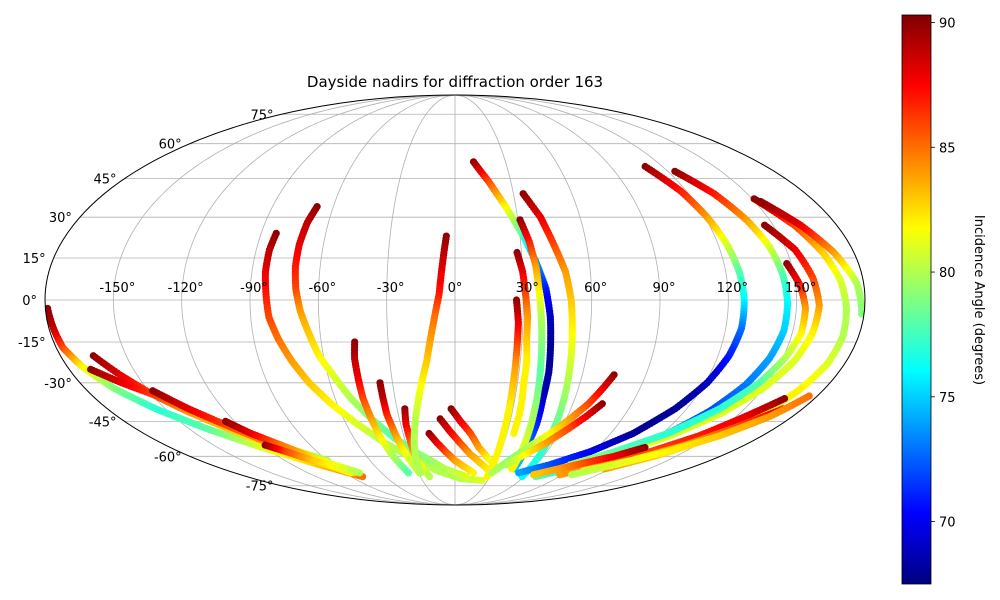 The image size is (1000, 600). Describe the element at coordinates (261, 115) in the screenshot. I see `latitude-tick-label: 75°` at that location.